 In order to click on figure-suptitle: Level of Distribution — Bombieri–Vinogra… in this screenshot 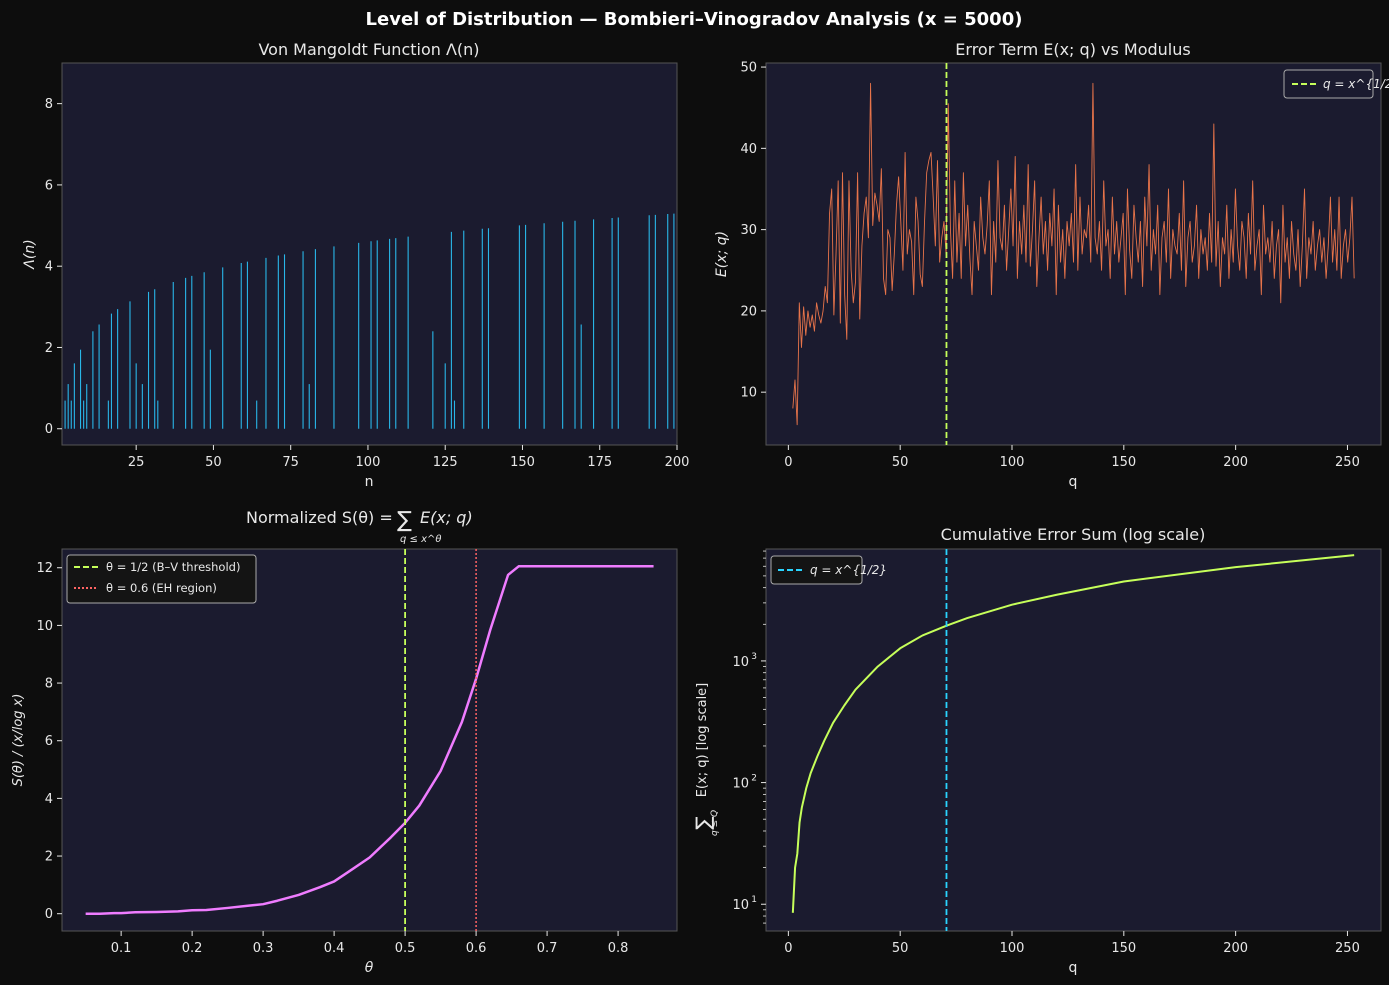, I will do `click(694, 19)`.